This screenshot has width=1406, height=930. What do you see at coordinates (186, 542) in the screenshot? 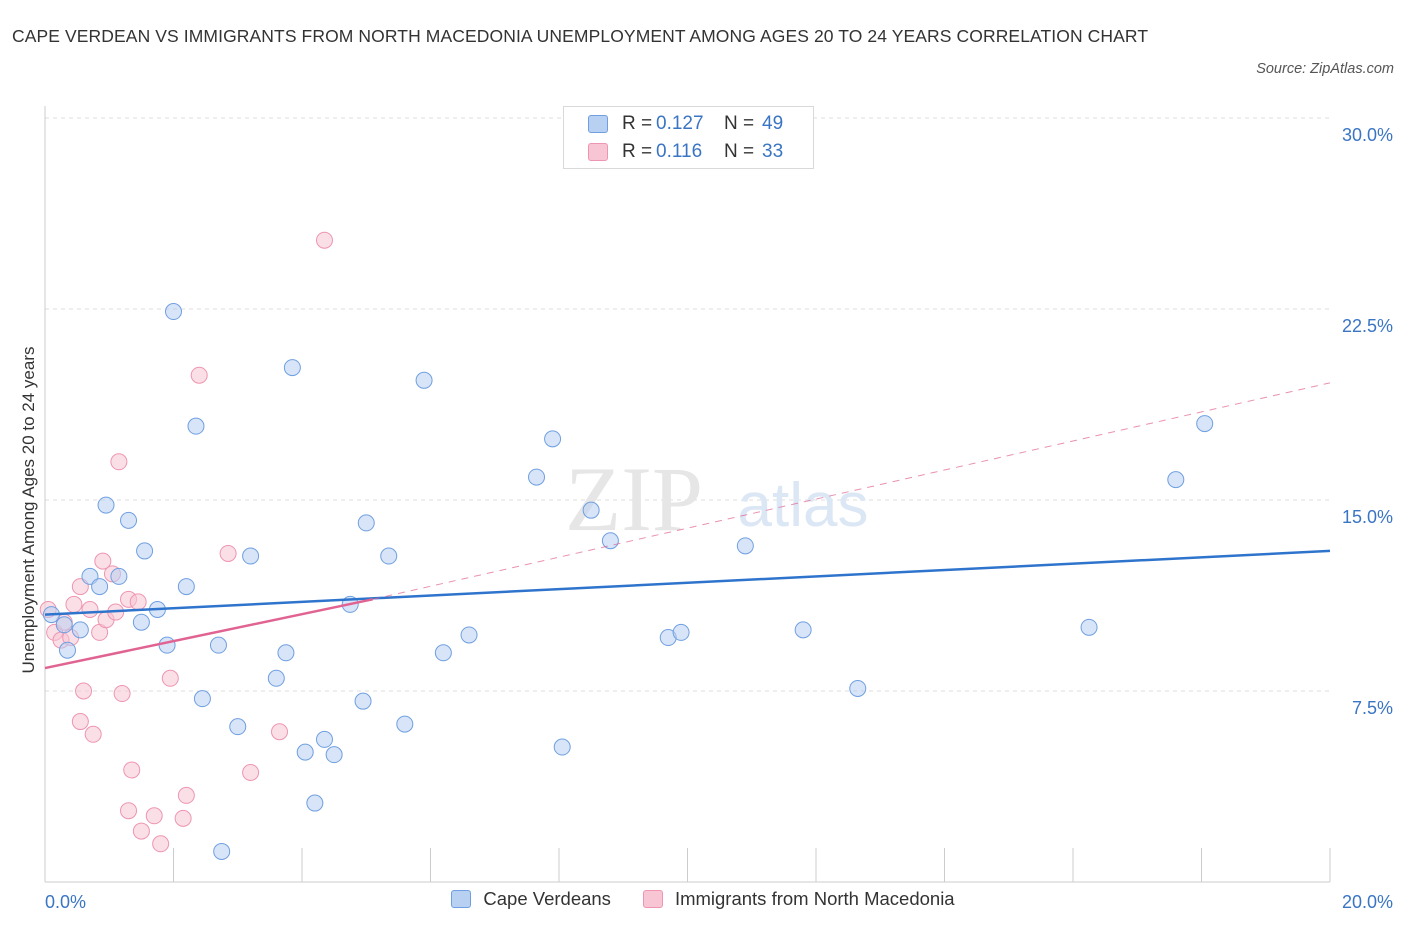
I see `series-north-macedonia-points` at bounding box center [186, 542].